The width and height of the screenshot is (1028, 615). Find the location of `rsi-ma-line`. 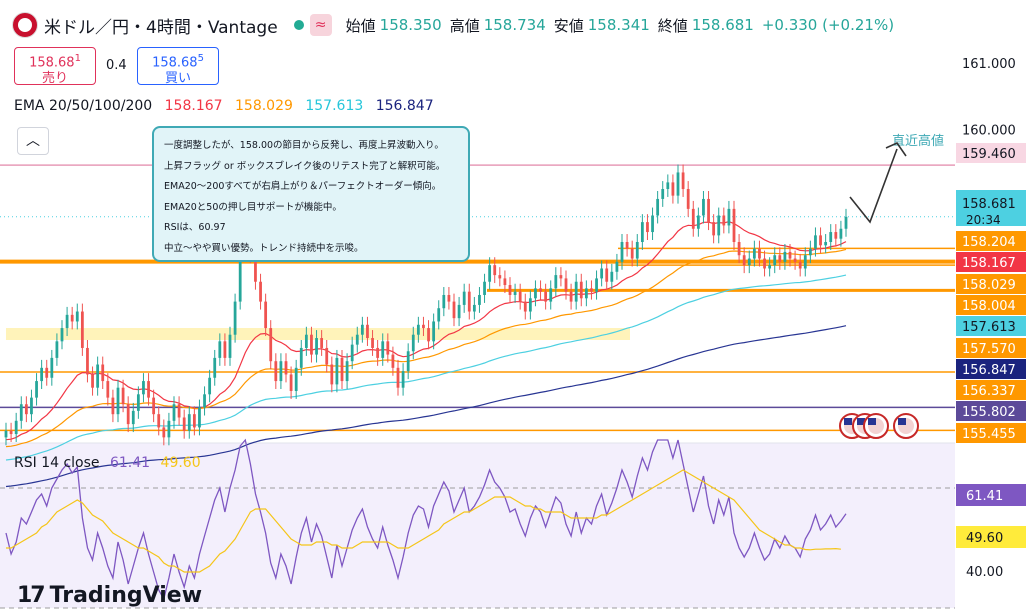

rsi-ma-line is located at coordinates (423, 521).